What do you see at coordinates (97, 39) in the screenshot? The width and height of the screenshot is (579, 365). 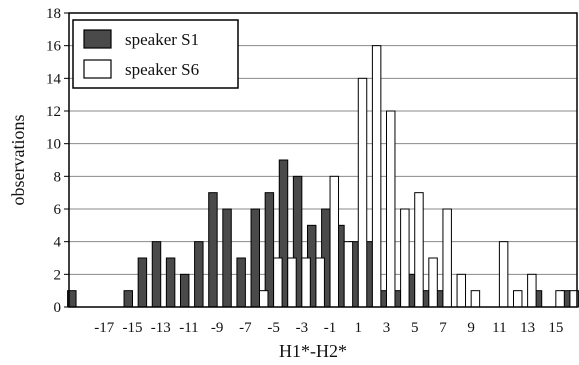 I see `legend-swatch-speaker-s1` at bounding box center [97, 39].